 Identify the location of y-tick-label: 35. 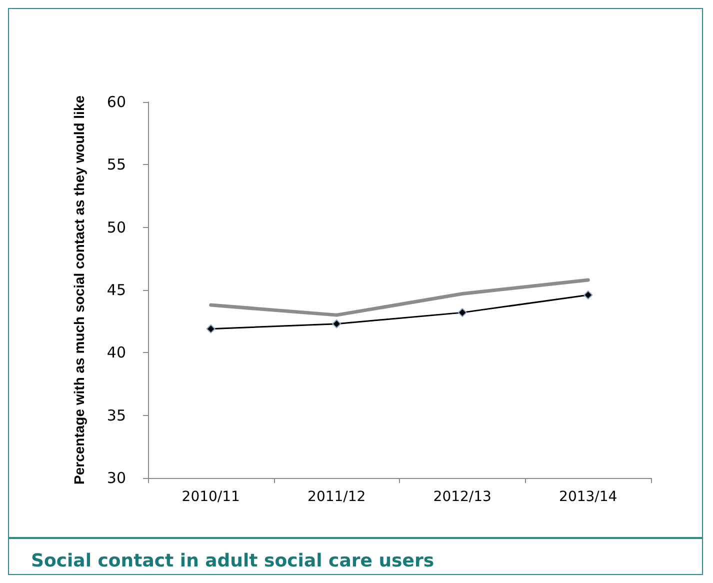
(116, 415).